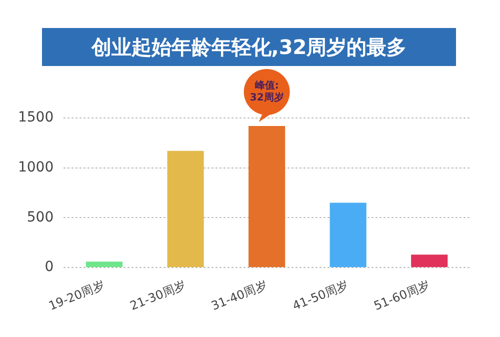 The width and height of the screenshot is (500, 337). What do you see at coordinates (320, 296) in the screenshot?
I see `x-tick-label: 41-50周岁` at bounding box center [320, 296].